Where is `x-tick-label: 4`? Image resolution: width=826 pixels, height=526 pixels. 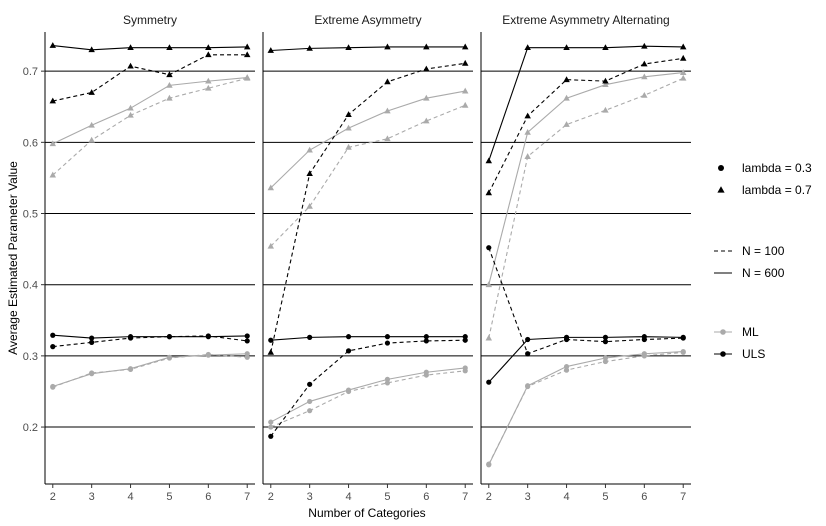
x-tick-label: 4 is located at coordinates (130, 497).